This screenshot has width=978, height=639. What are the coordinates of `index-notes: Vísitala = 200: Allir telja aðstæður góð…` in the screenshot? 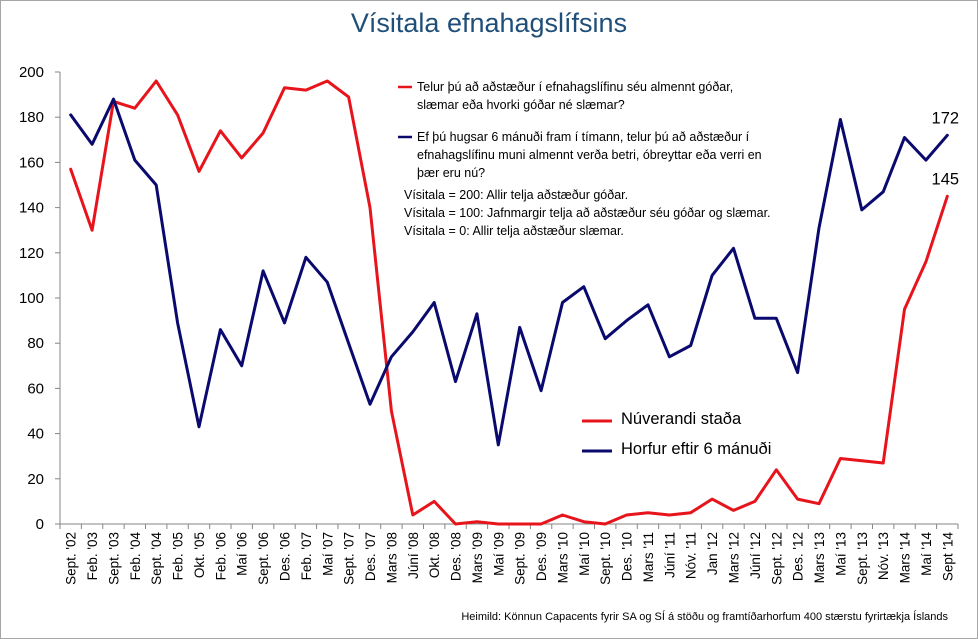 It's located at (587, 213).